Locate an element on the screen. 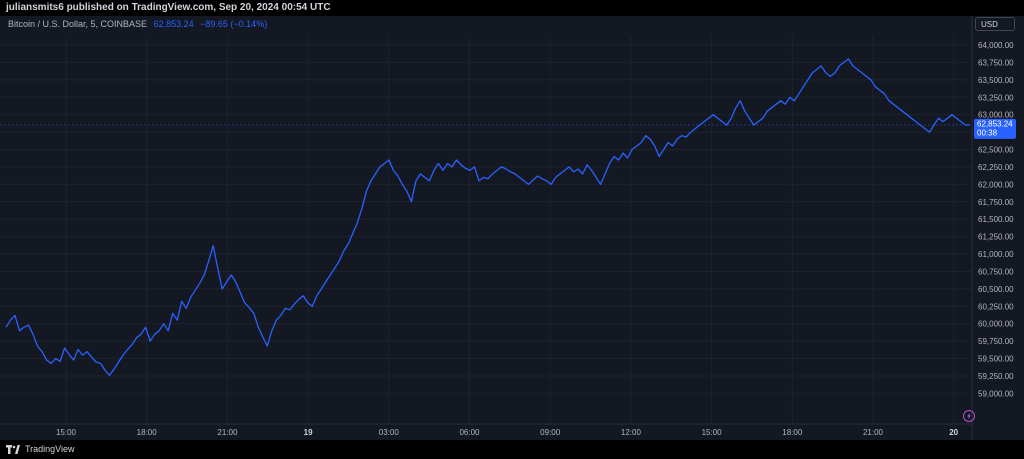 The width and height of the screenshot is (1024, 459). price-tick-label: 60,250.00 is located at coordinates (996, 306).